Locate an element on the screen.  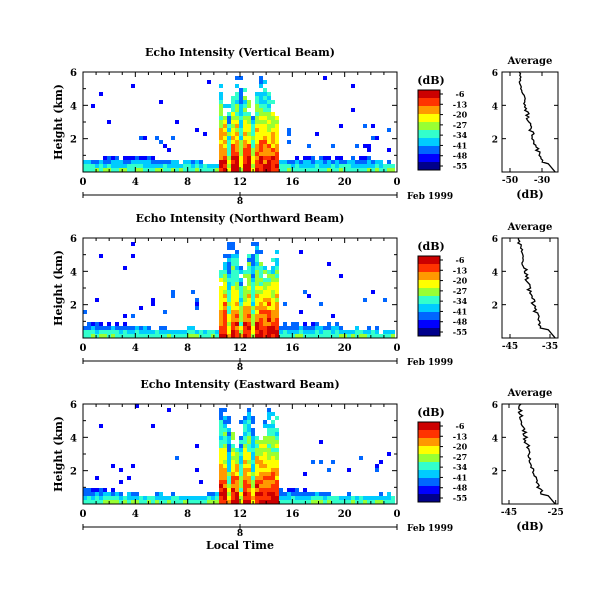
average-x-label: (dB) is located at coordinates (529, 194).